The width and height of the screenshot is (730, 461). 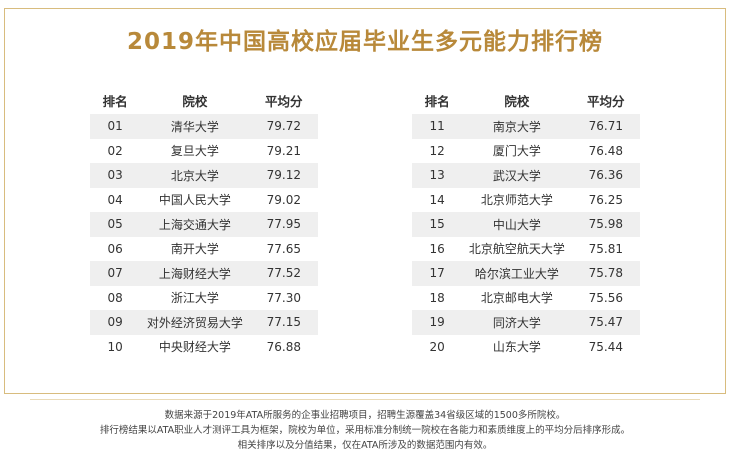 I want to click on table-row: 12 厦门大学 76.48, so click(x=526, y=151).